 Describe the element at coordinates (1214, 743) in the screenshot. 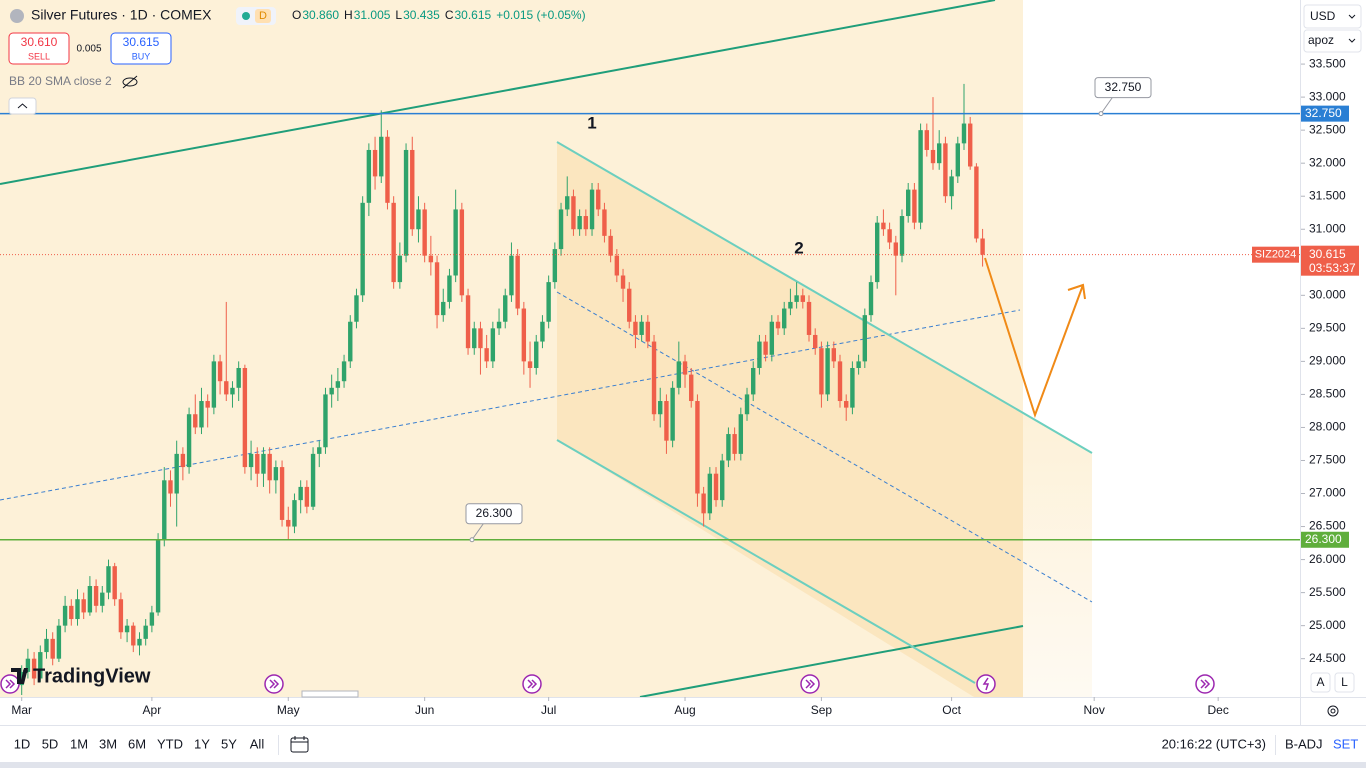

I see `clock: 20:16:22 (UTC+3)` at that location.